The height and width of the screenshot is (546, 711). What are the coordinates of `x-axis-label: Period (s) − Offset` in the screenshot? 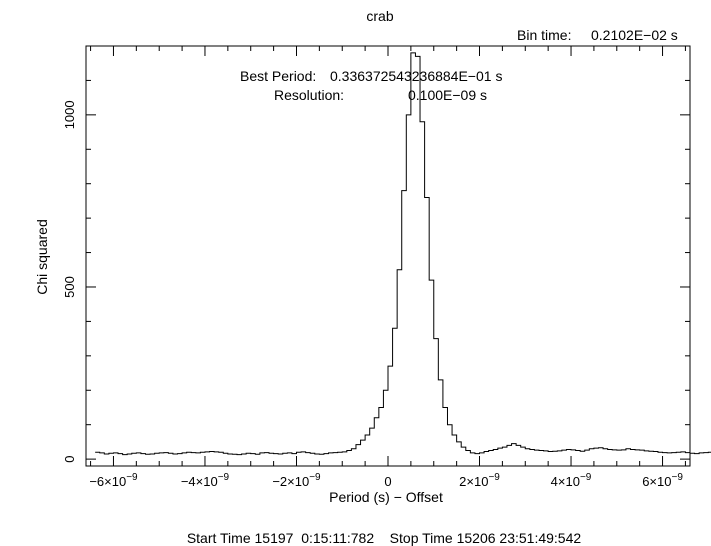 It's located at (386, 497).